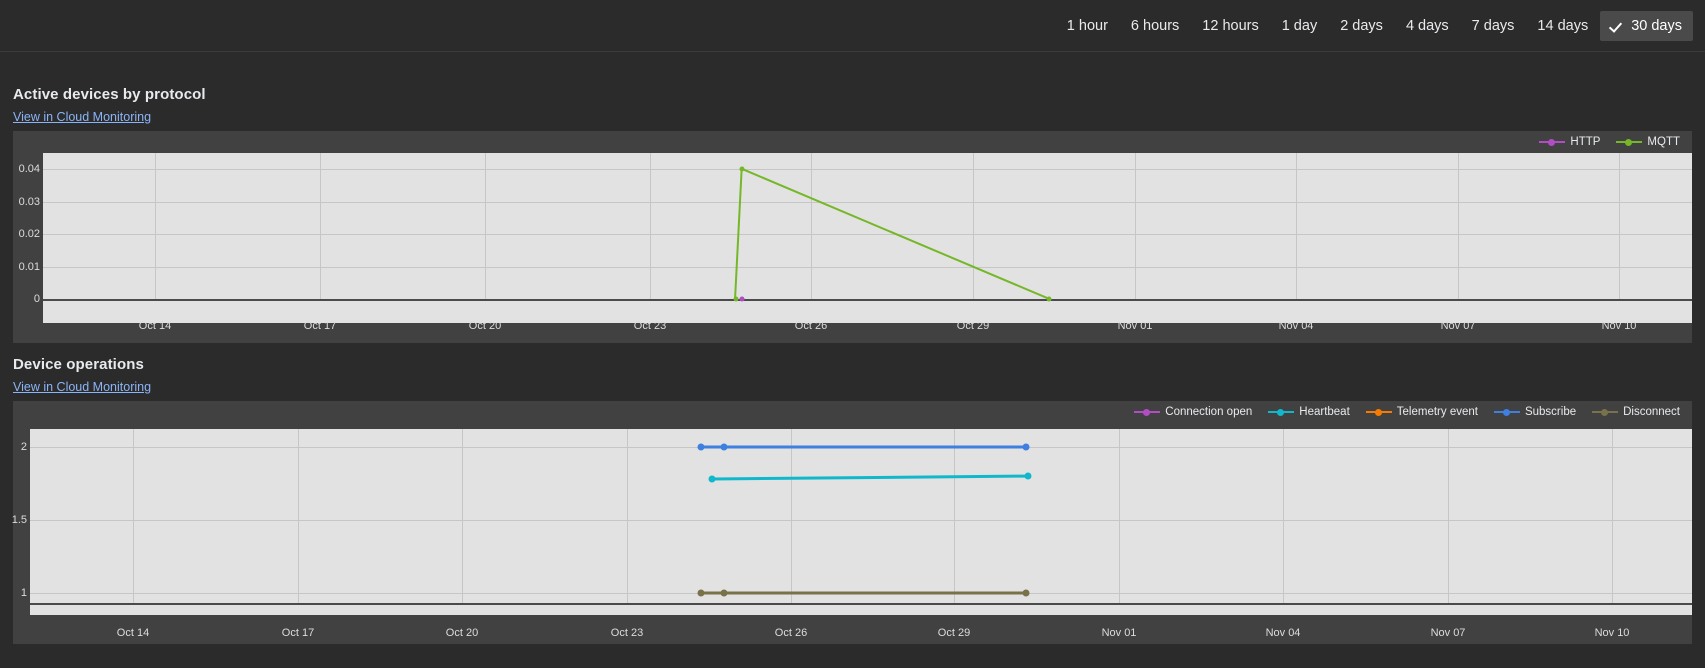 The image size is (1705, 668). Describe the element at coordinates (1448, 633) in the screenshot. I see `x-axis-tick-label: Nov 07` at that location.